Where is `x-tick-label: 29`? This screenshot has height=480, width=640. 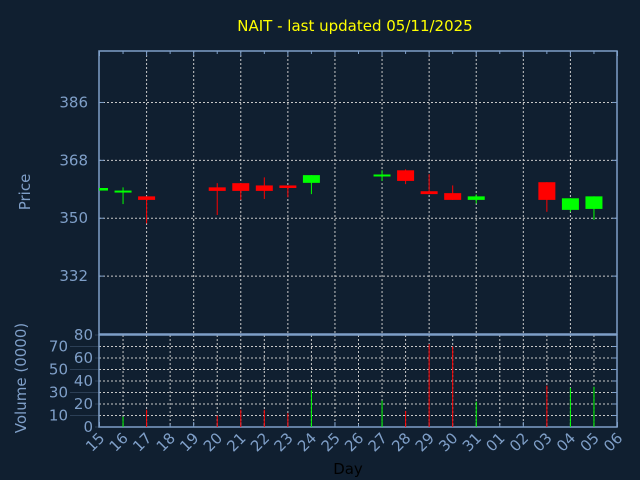 x-tick-label: 29 is located at coordinates (425, 442).